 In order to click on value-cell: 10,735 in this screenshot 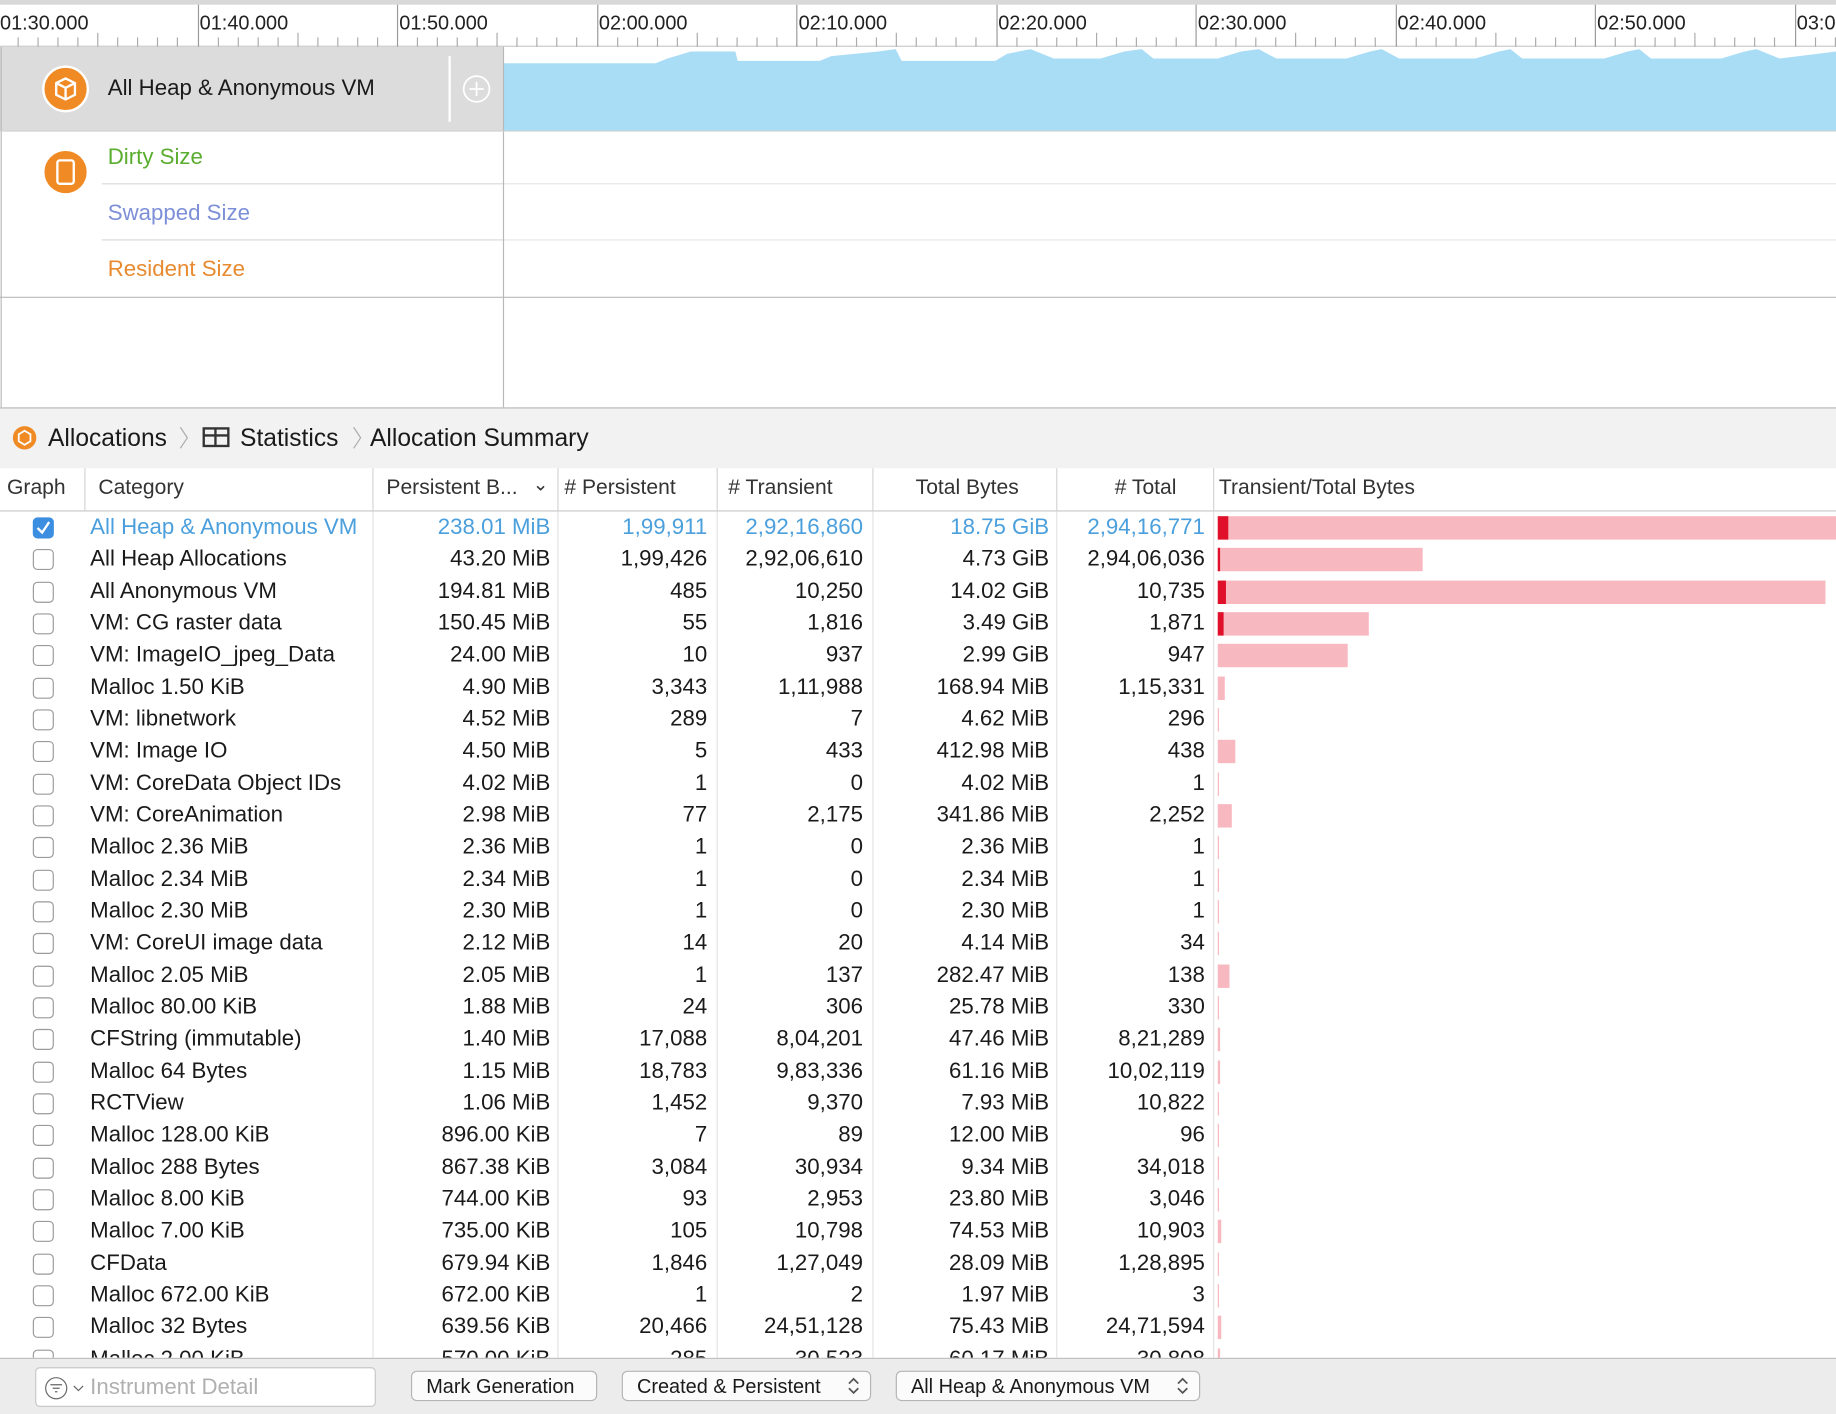, I will do `click(1171, 592)`.